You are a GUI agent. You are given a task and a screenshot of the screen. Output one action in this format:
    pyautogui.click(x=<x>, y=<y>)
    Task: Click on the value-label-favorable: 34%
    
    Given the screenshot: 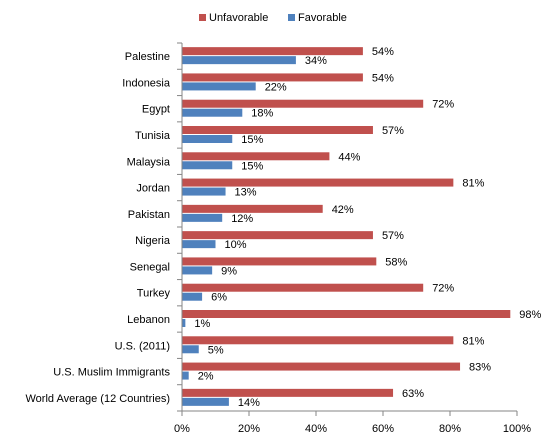 What is the action you would take?
    pyautogui.click(x=316, y=61)
    